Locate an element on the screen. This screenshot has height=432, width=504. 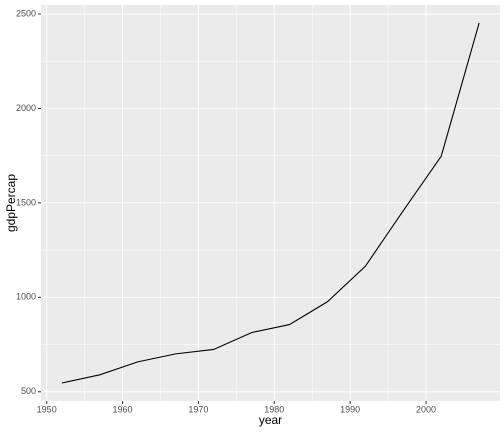
y-tick-label: 2000 is located at coordinates (26, 108).